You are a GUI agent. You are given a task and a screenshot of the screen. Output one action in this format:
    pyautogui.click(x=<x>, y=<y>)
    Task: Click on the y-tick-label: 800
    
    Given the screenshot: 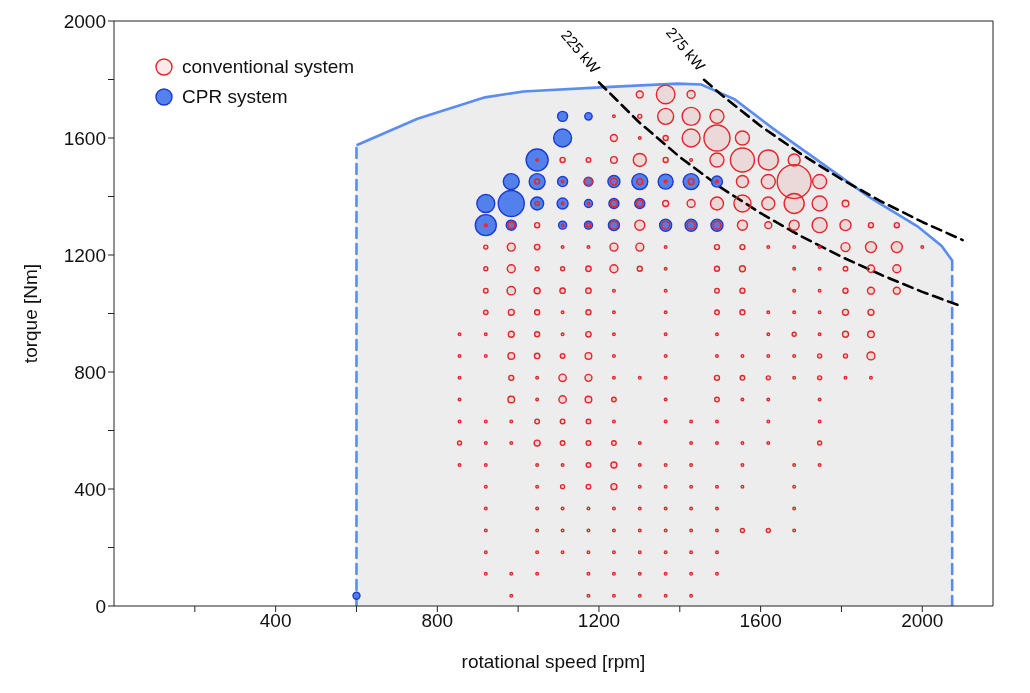 What is the action you would take?
    pyautogui.click(x=90, y=372)
    